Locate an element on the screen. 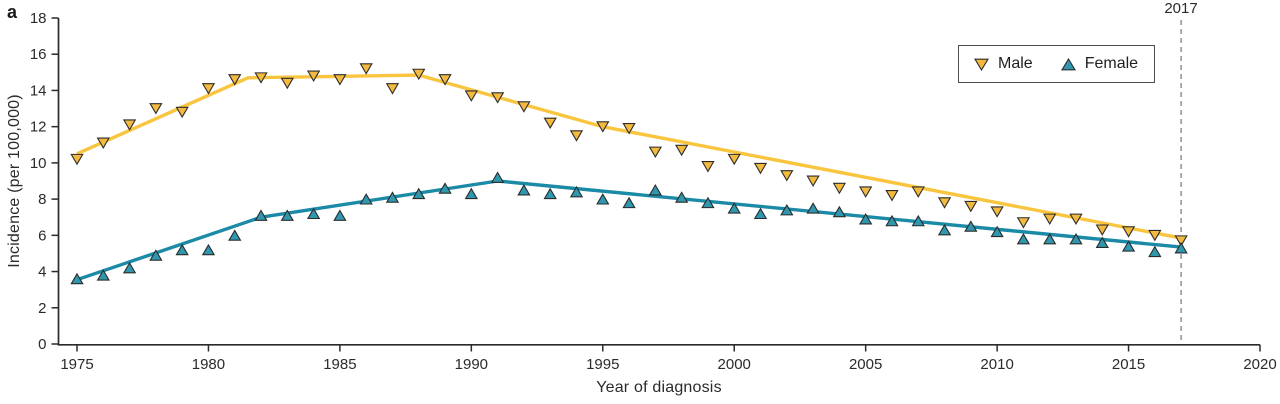  legend: Male Female is located at coordinates (1056, 64).